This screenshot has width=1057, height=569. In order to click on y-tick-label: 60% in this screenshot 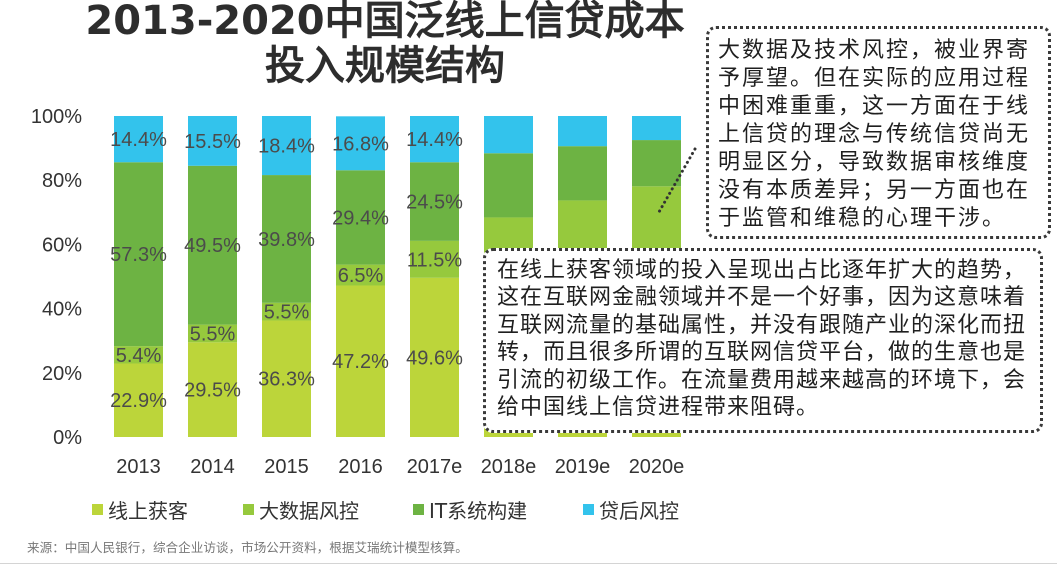, I will do `click(62, 245)`.